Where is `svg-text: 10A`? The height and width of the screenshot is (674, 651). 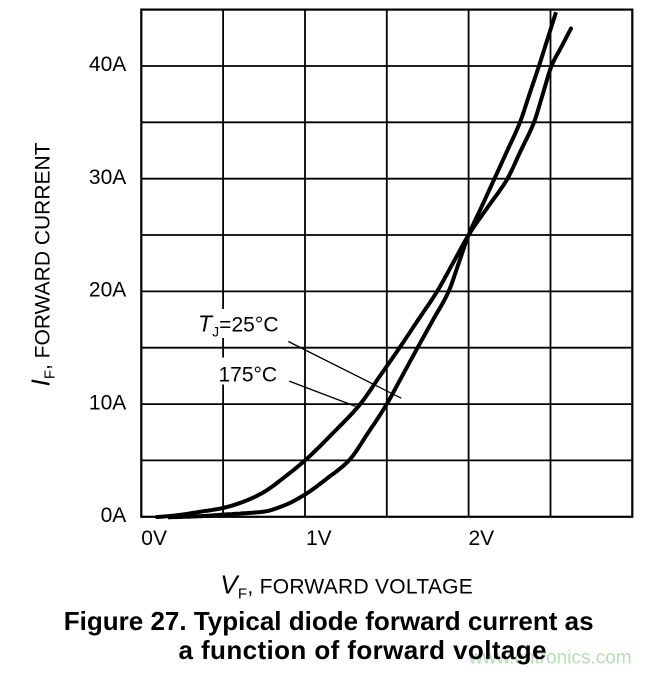 svg-text: 10A is located at coordinates (107, 402).